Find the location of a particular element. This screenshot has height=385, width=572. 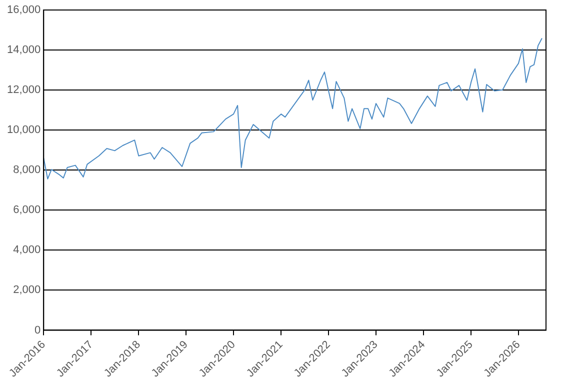

y-tick-label: 12,000 is located at coordinates (23, 90).